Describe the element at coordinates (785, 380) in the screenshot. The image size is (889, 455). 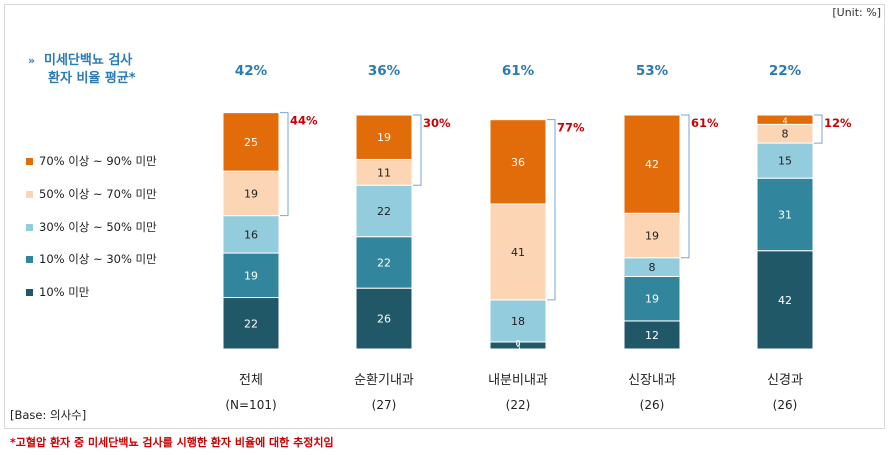
I see `category-label: 신경과` at that location.